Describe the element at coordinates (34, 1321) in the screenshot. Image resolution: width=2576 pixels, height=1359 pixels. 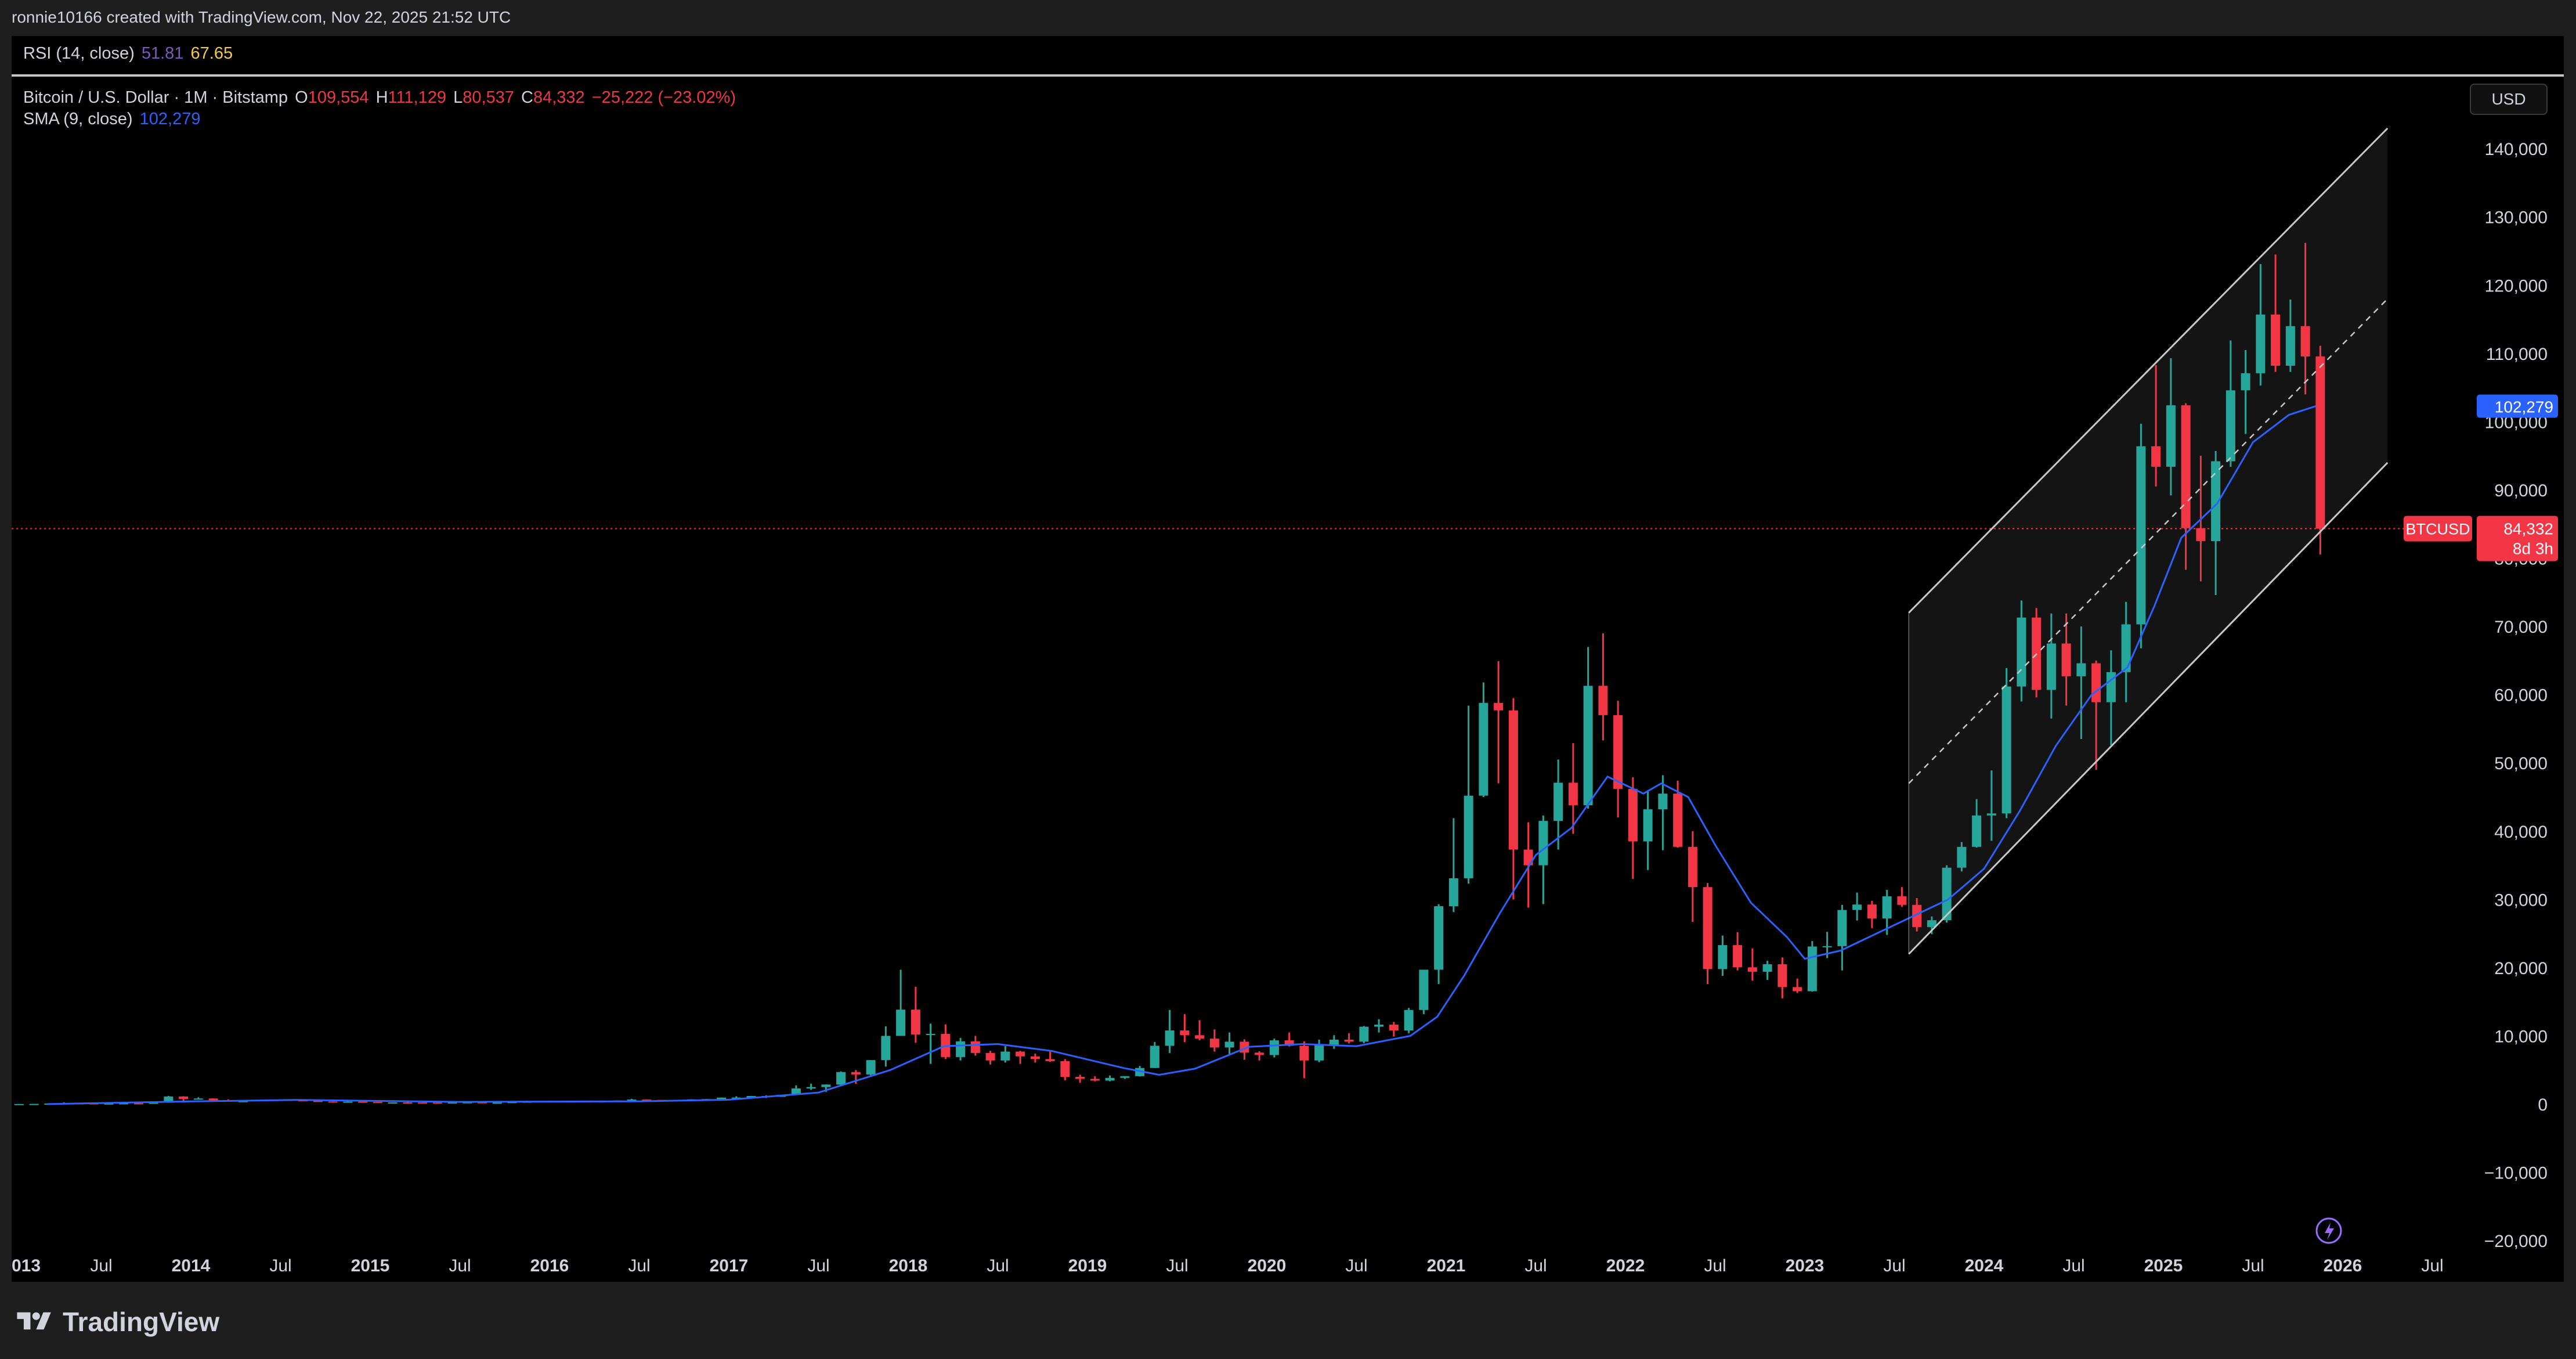
I see `tradingview-logo-icon` at that location.